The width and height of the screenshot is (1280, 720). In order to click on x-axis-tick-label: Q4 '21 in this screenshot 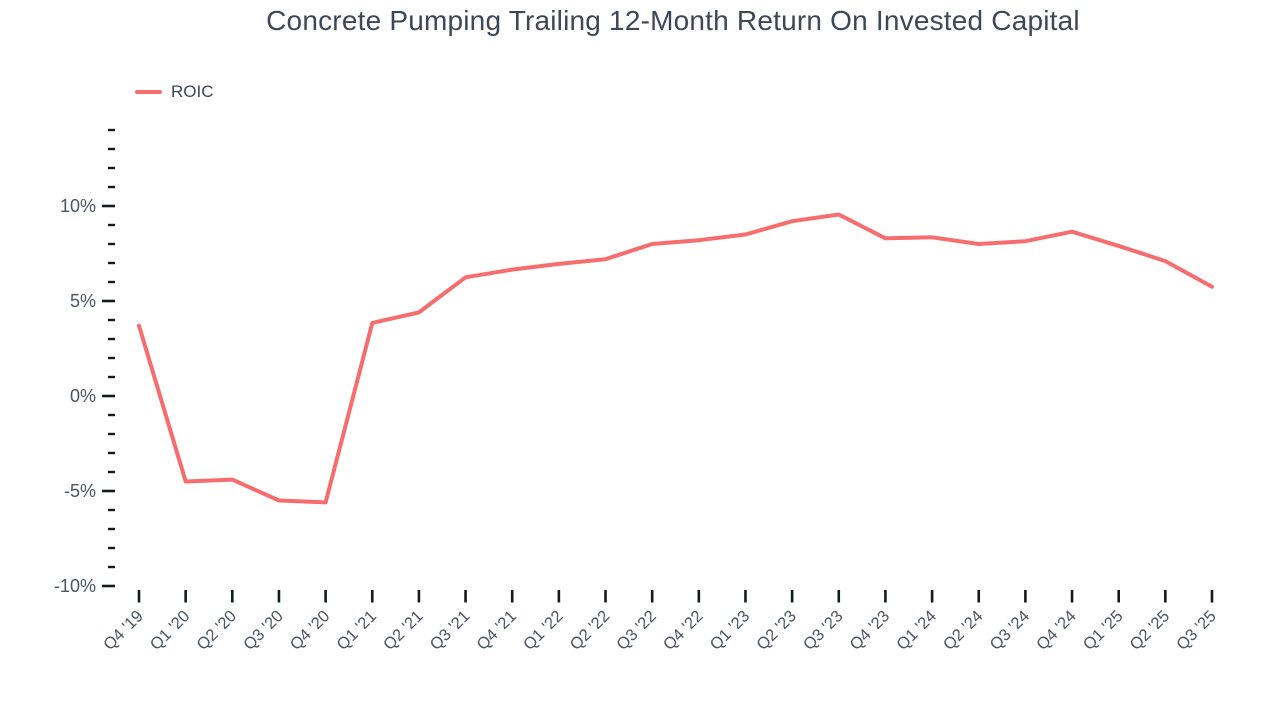, I will do `click(496, 630)`.